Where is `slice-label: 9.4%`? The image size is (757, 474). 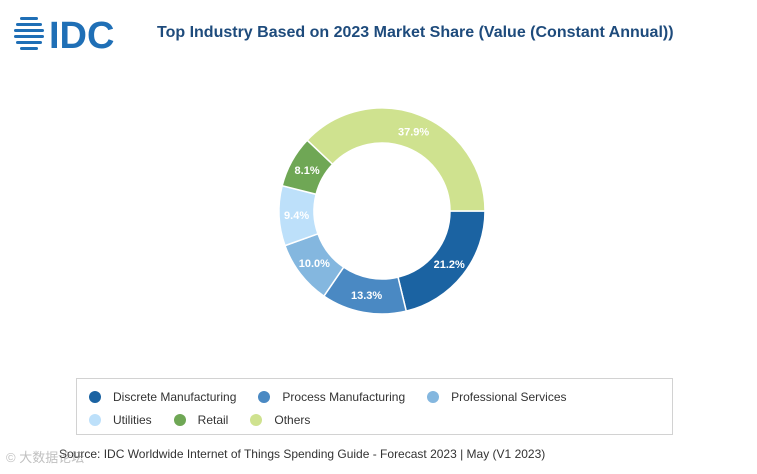
slice-label: 9.4% is located at coordinates (296, 216).